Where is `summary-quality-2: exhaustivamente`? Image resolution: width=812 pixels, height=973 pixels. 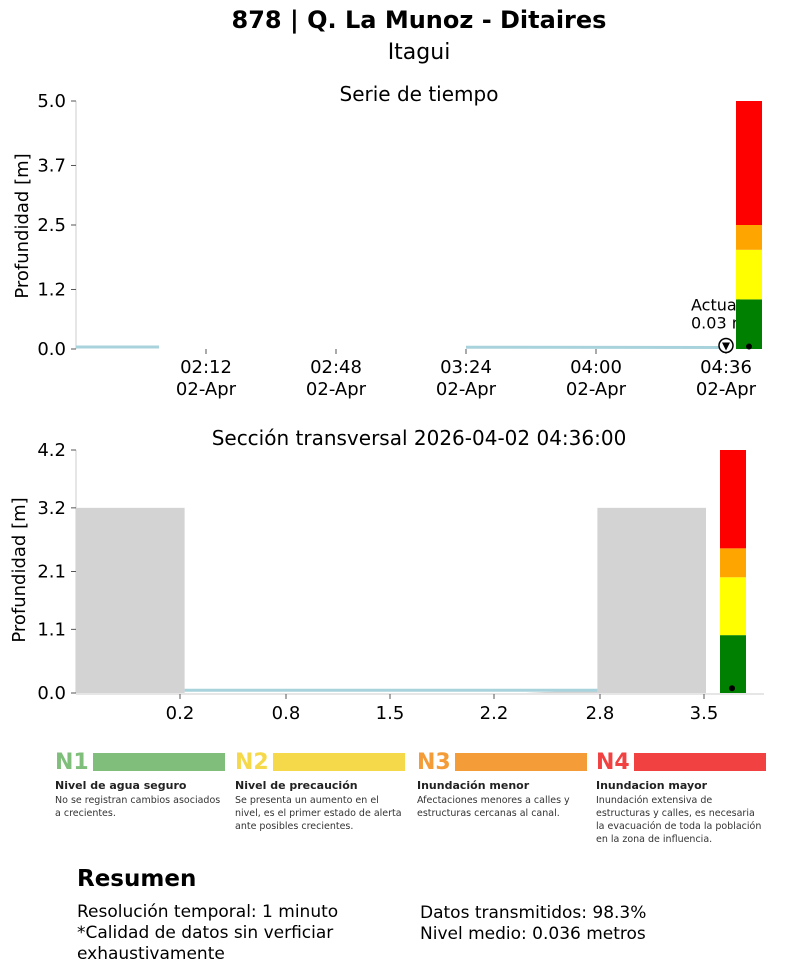 summary-quality-2: exhaustivamente is located at coordinates (151, 954).